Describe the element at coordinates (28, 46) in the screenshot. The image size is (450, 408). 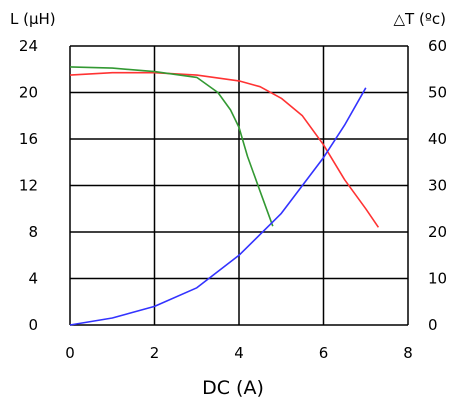
I see `y-left-tick-label: 24` at that location.